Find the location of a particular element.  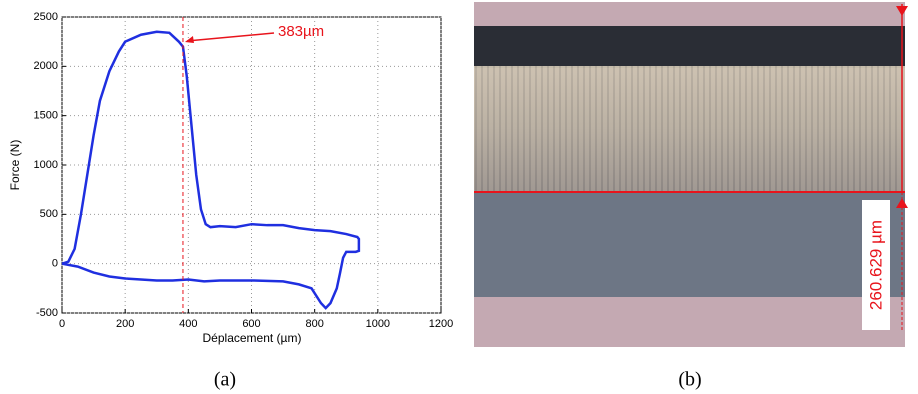

y-tick-label: 500 is located at coordinates (49, 214).